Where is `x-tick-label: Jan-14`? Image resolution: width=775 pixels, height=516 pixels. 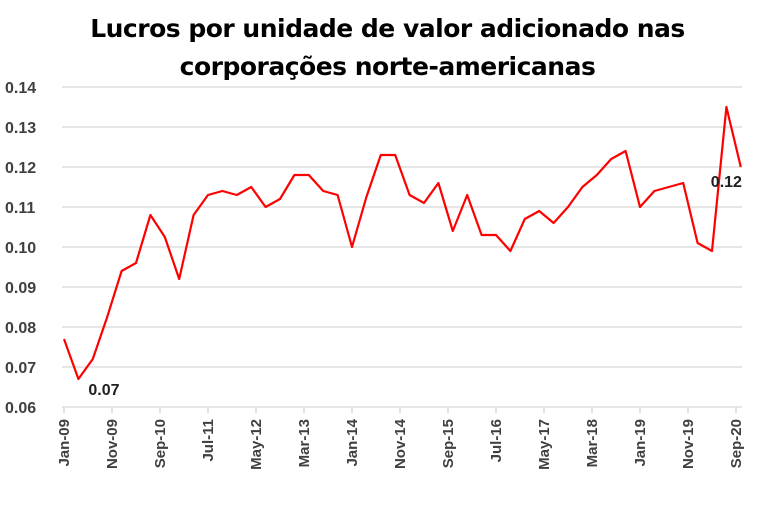 x-tick-label: Jan-14 is located at coordinates (352, 442).